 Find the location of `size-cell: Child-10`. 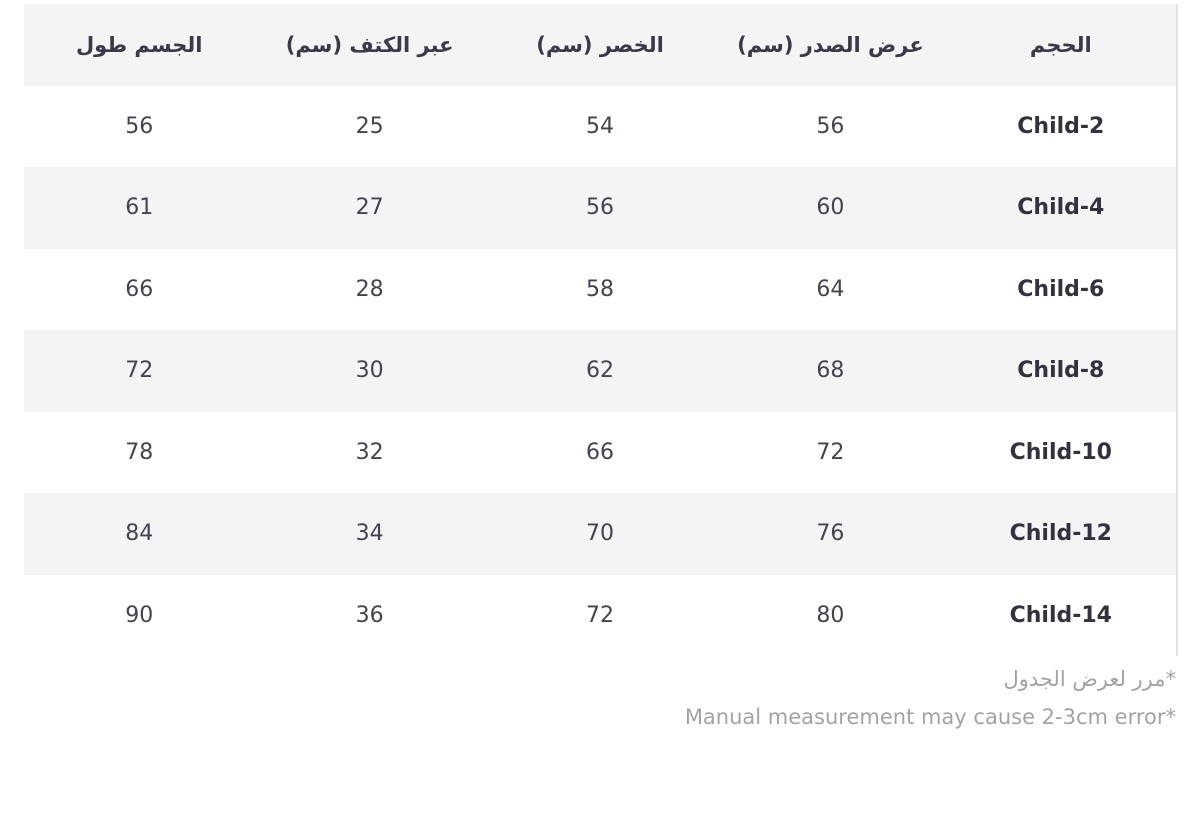

size-cell: Child-10 is located at coordinates (1060, 452).